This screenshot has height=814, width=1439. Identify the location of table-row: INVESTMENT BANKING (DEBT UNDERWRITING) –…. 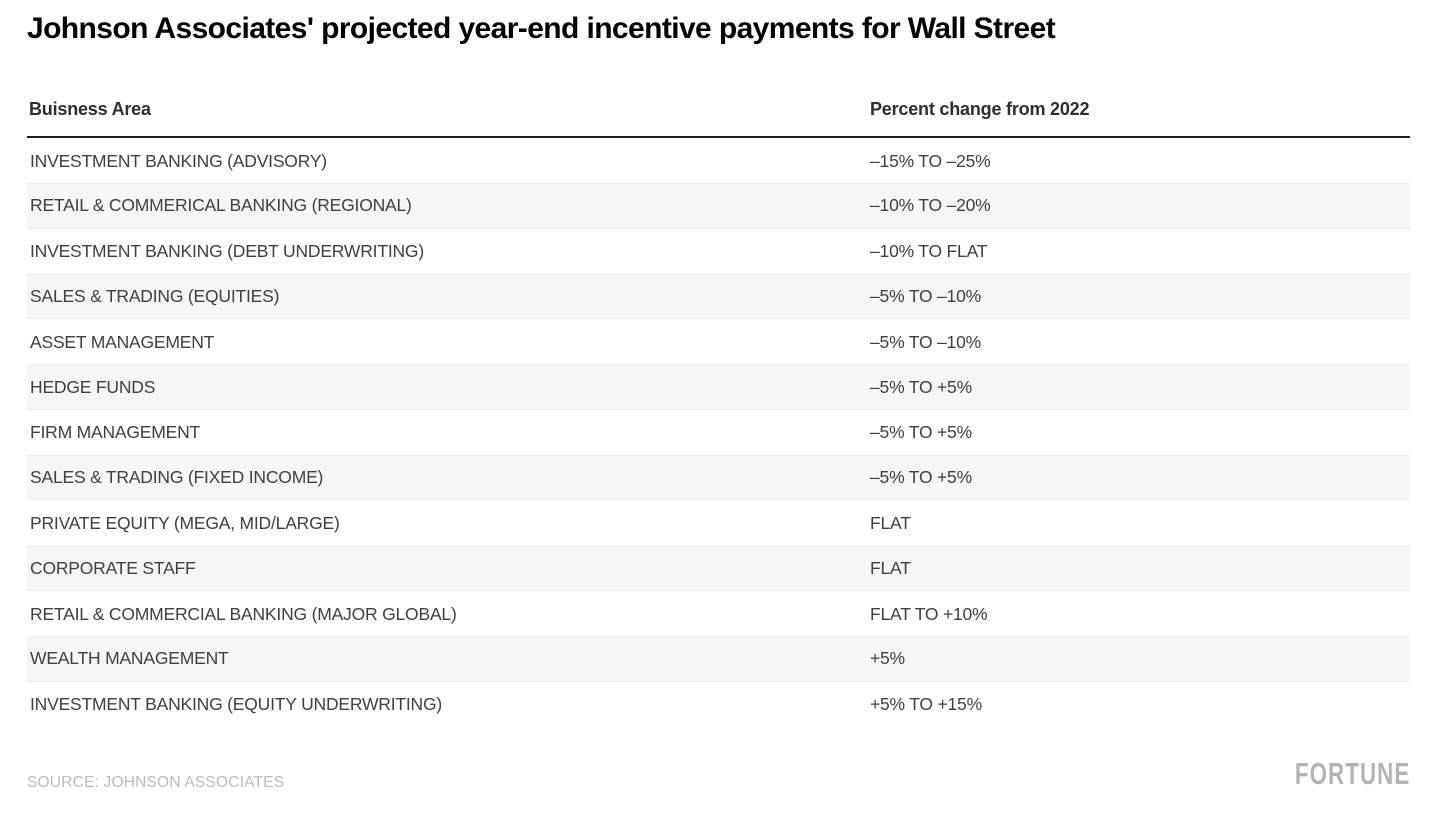
(718, 251).